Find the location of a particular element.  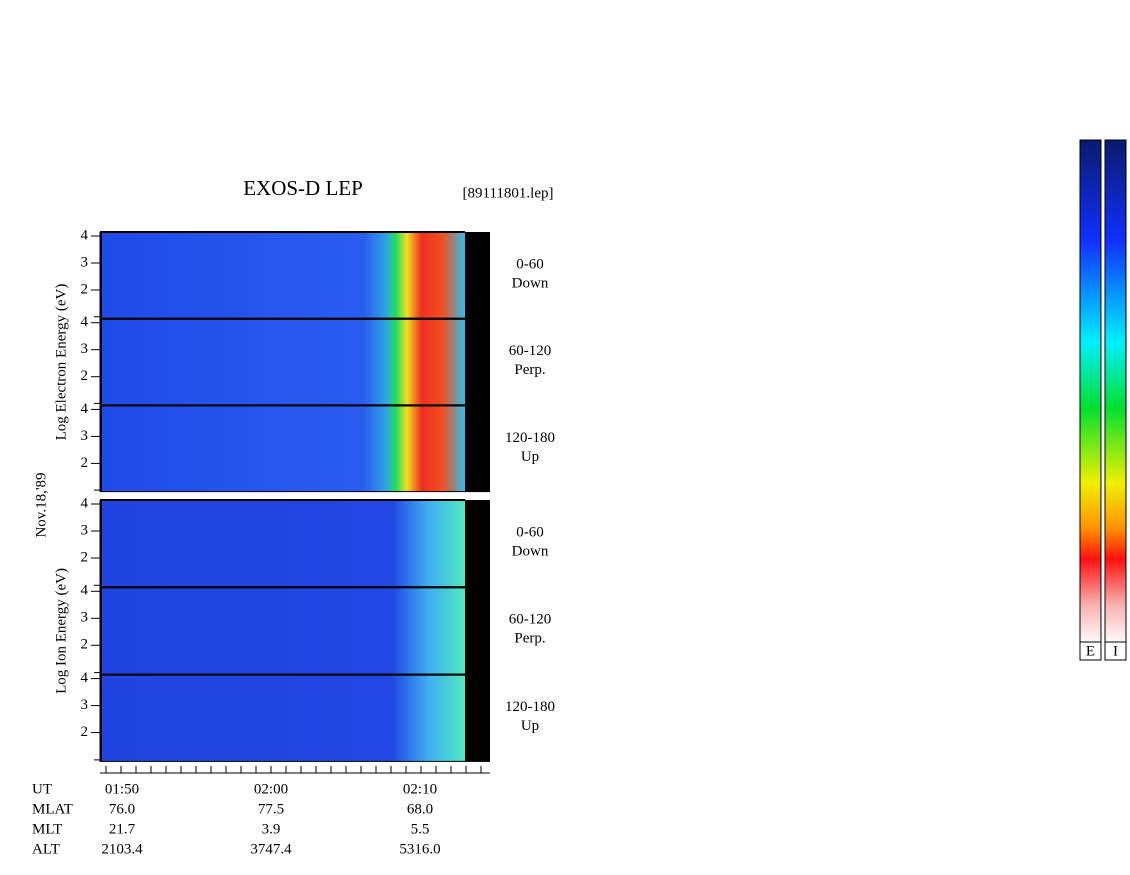

row-value: 5316.0 is located at coordinates (419, 849).